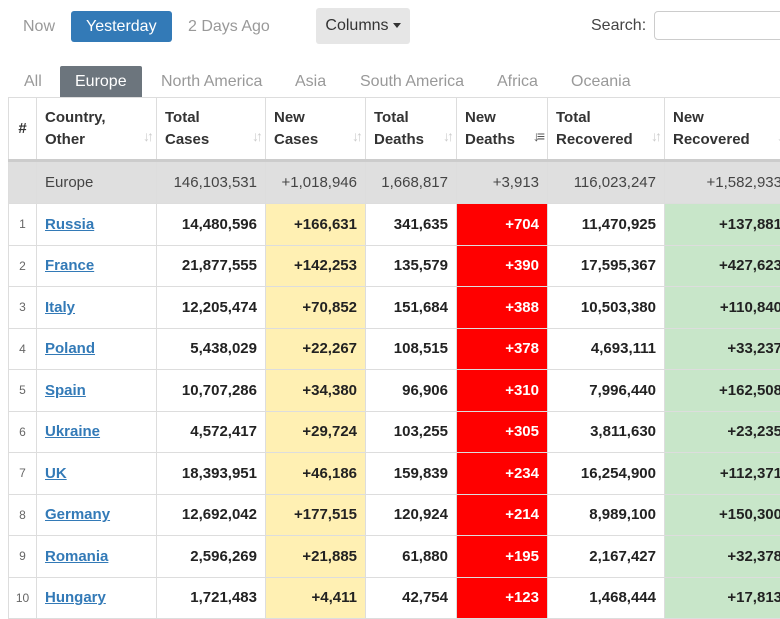 This screenshot has height=619, width=780. Describe the element at coordinates (411, 225) in the screenshot. I see `total-deaths-cell: 341,635` at that location.